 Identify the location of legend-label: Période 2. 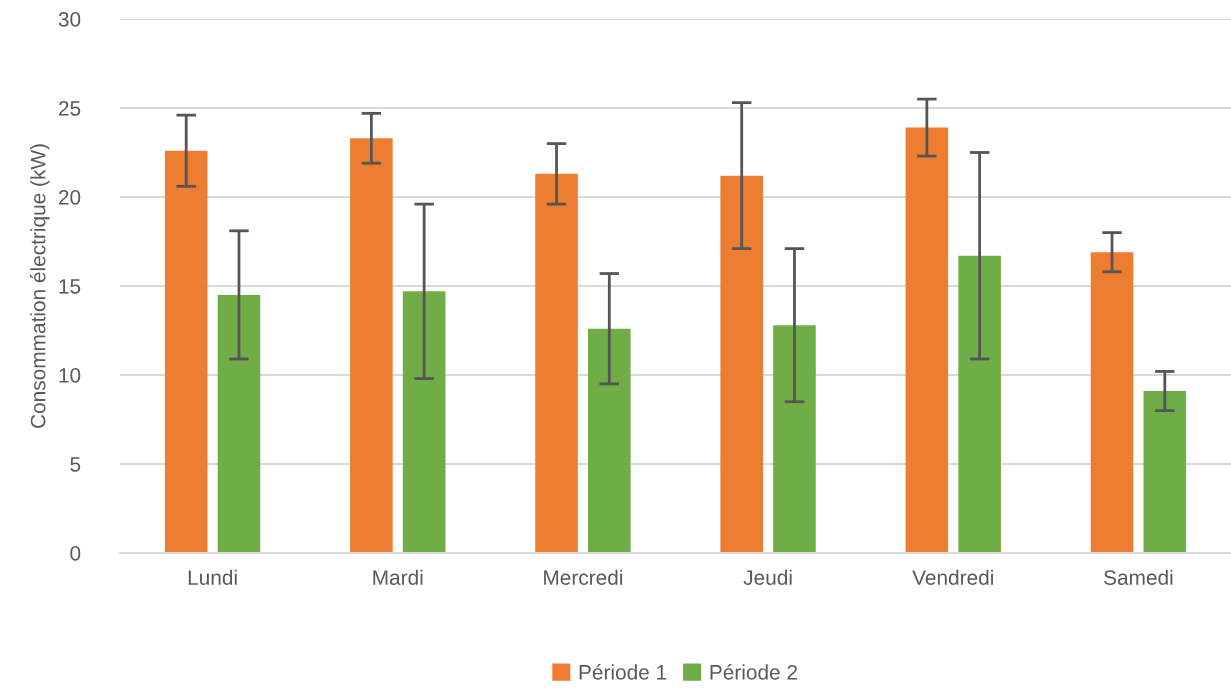
(753, 672).